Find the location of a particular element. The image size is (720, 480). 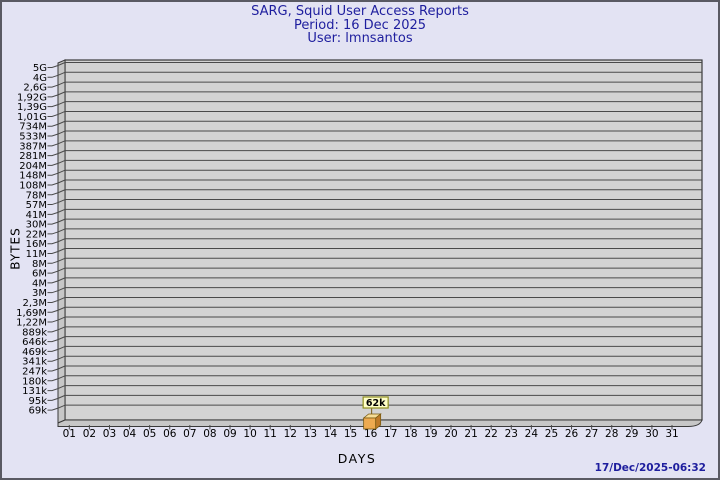

x-axis-tick-label: 24 is located at coordinates (532, 434).